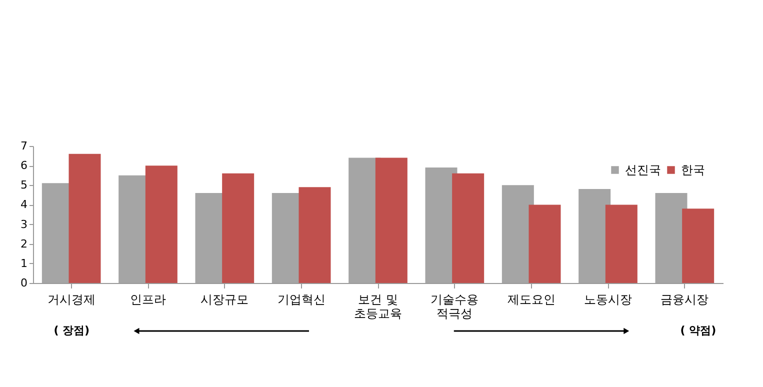 This screenshot has width=763, height=387. I want to click on x-tick-label: 시장규모, so click(224, 299).